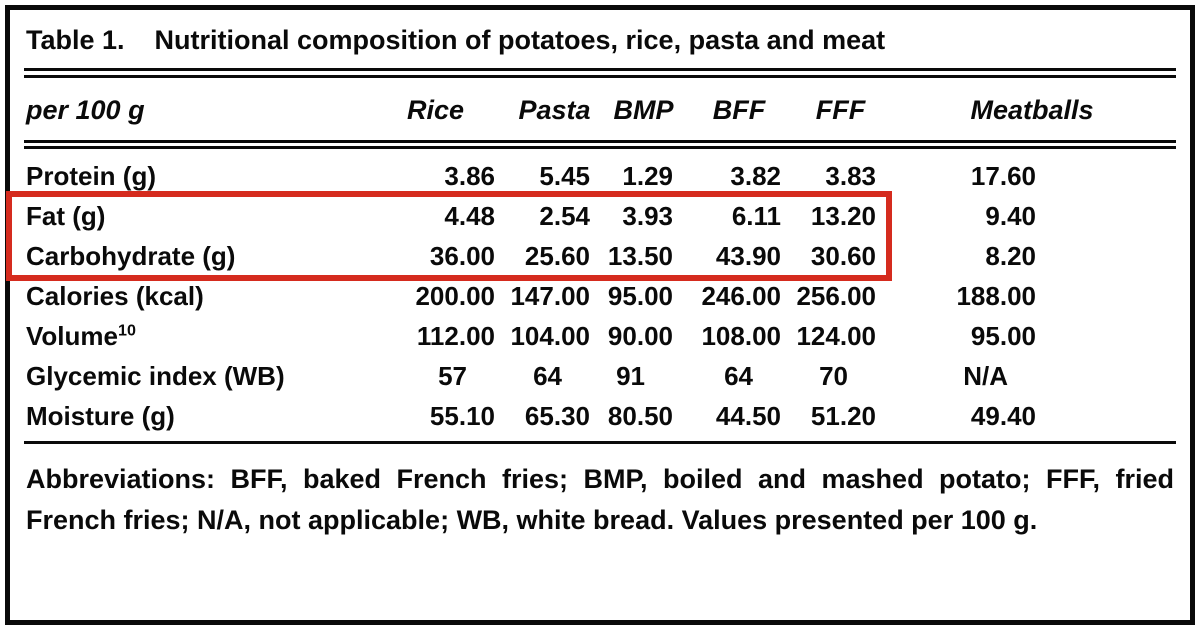 This screenshot has width=1200, height=635. I want to click on title-label: Table 1., so click(75, 40).